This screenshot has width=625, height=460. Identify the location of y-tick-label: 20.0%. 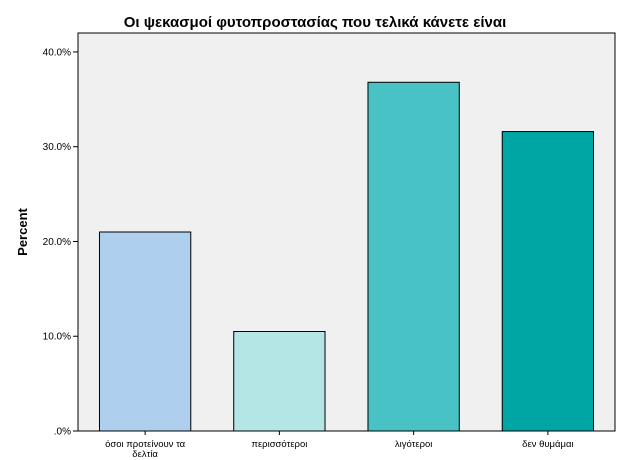
(57, 242).